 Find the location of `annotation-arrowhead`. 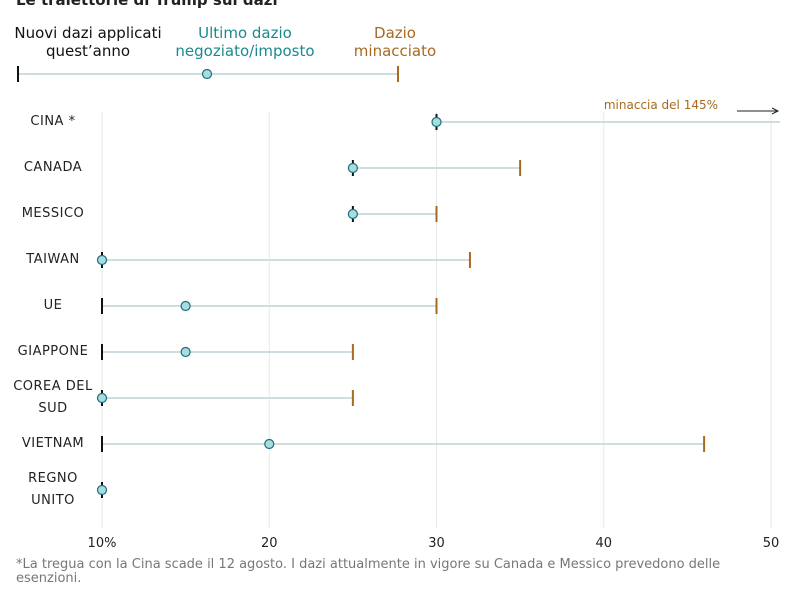

annotation-arrowhead is located at coordinates (775, 111).